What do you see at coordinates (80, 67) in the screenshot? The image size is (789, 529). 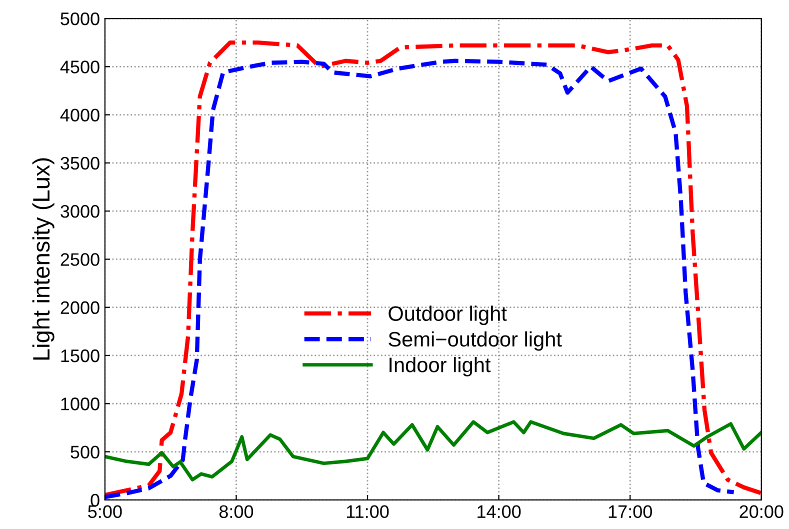 I see `y-tick-label: 4500` at bounding box center [80, 67].